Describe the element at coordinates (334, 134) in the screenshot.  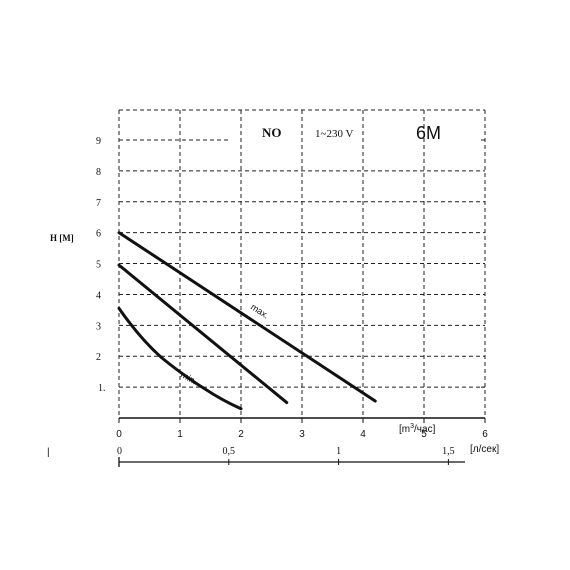
I see `chart-title-voltage: 1~230 V` at that location.